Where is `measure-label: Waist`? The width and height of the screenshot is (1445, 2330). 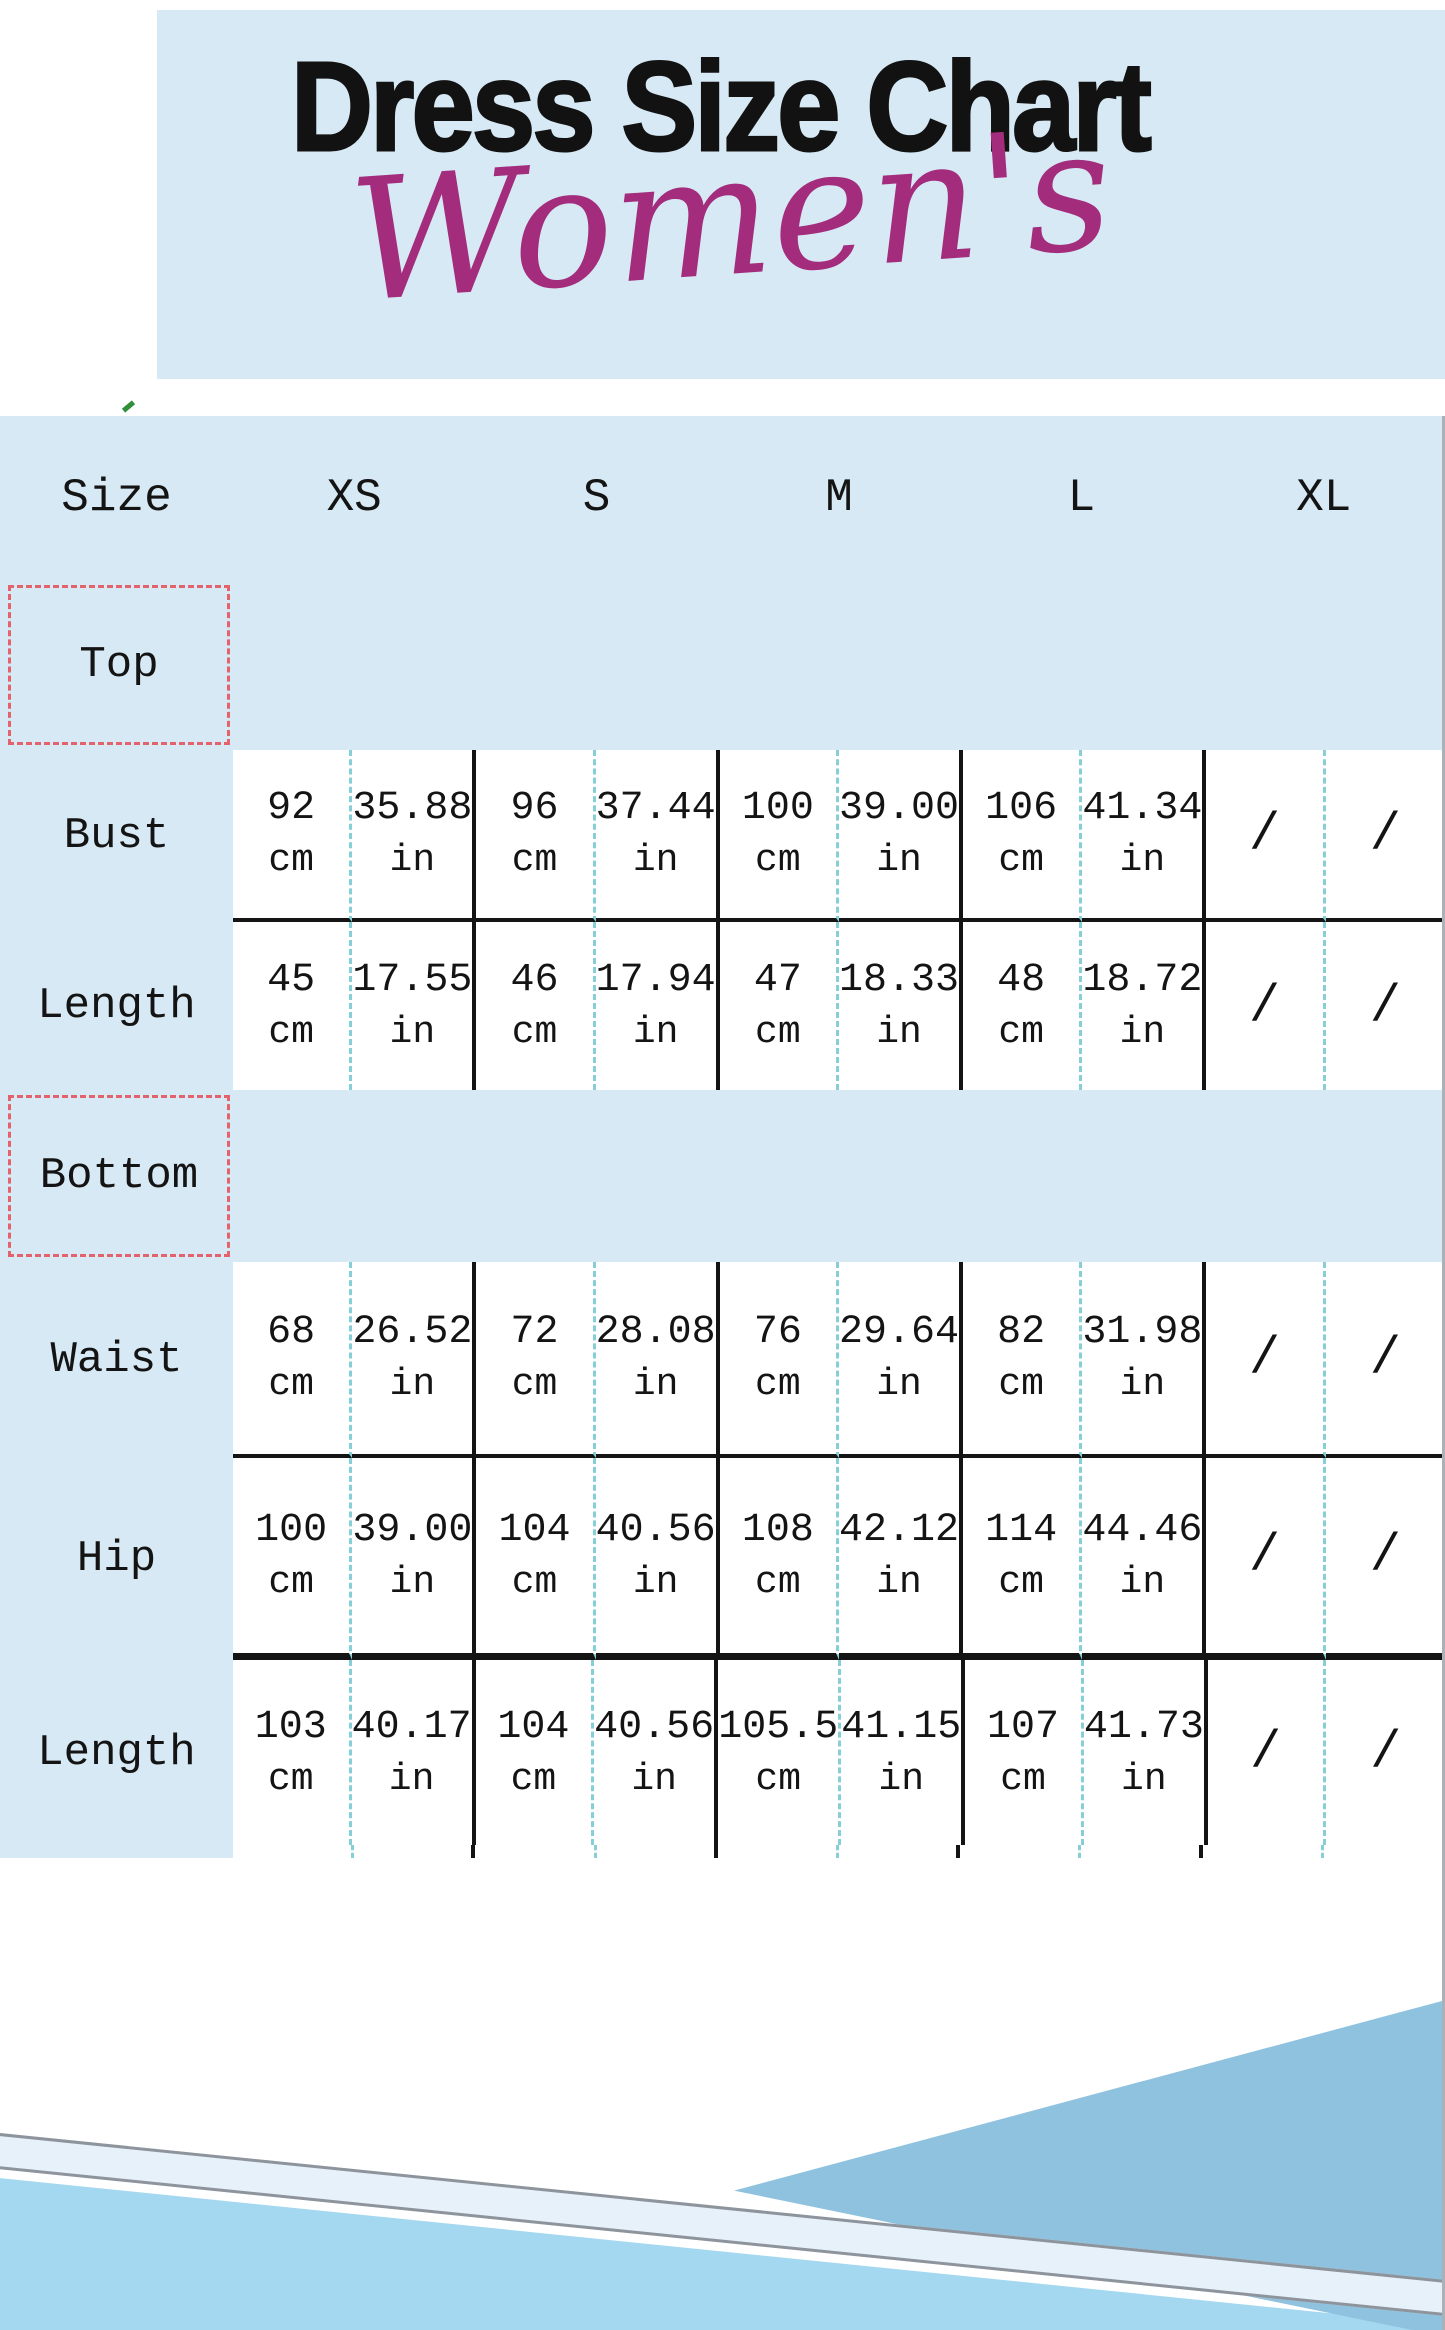
measure-label: Waist is located at coordinates (116, 1360).